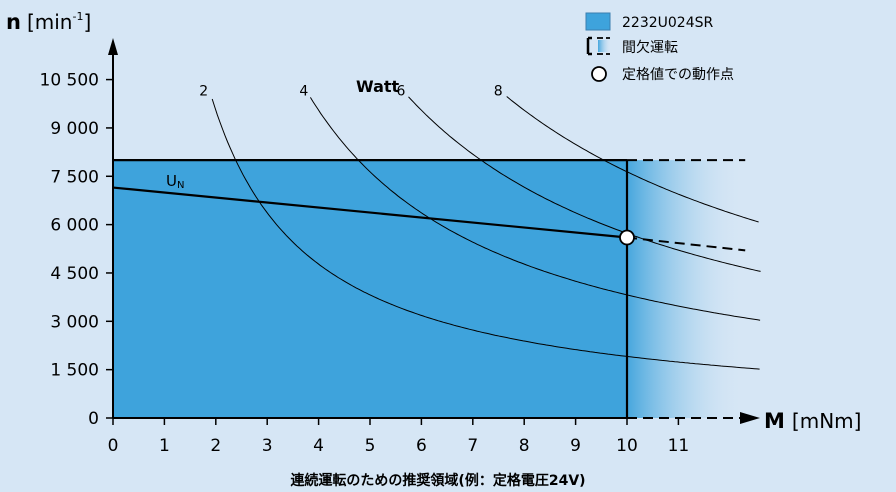 The width and height of the screenshot is (896, 492). What do you see at coordinates (598, 21) in the screenshot?
I see `legend-box-marker` at bounding box center [598, 21].